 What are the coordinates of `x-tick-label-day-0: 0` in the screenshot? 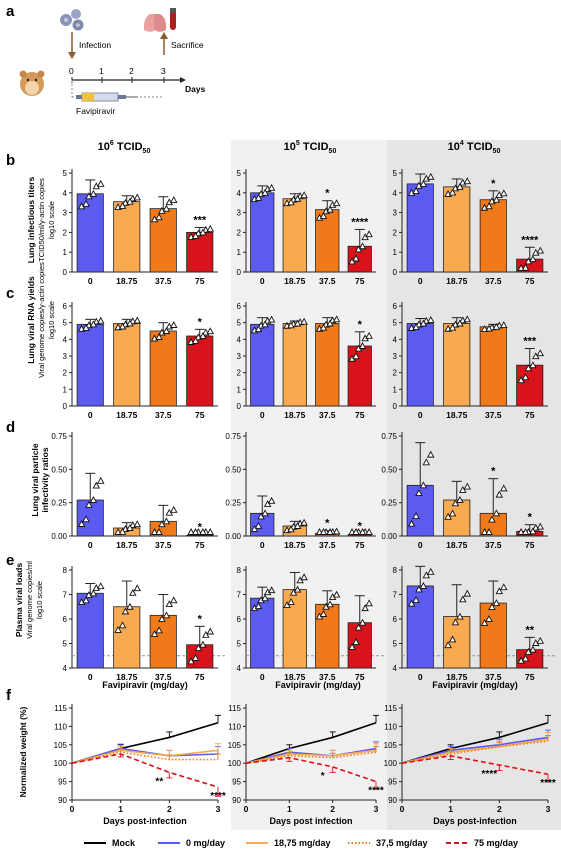 It's located at (246, 809).